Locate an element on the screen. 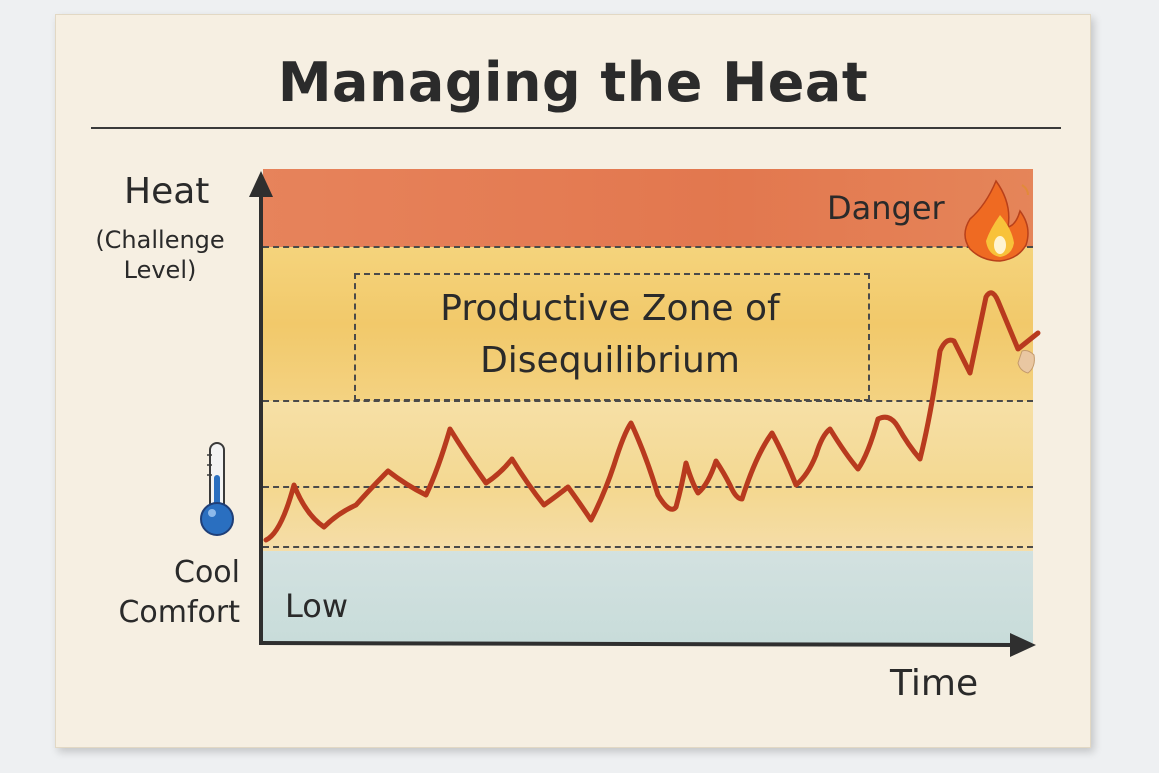 The image size is (1159, 773). x-axis-arrow is located at coordinates (1023, 645).